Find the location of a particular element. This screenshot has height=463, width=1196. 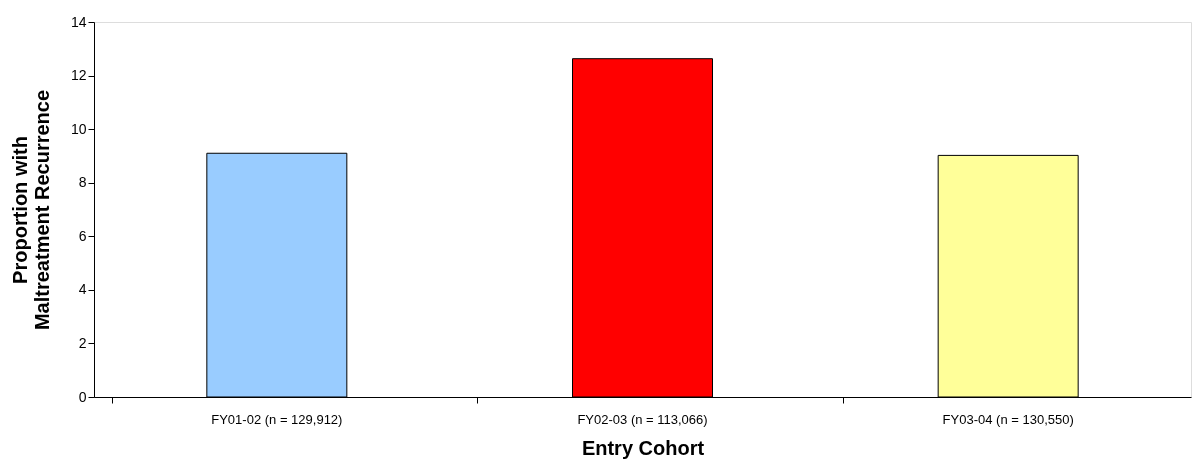

x-tick-label: FY02-03 (n = 113,066) is located at coordinates (642, 419).